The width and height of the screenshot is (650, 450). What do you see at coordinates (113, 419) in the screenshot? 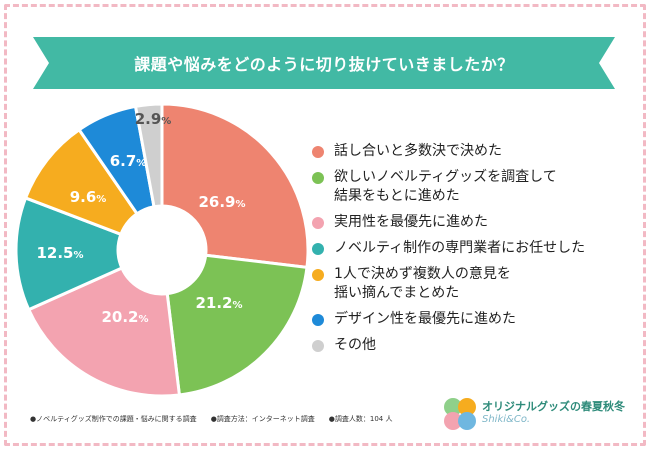
I see `footer-note-survey: ●ノベルティグッズ制作での課題・悩みに関する調査` at bounding box center [113, 419].